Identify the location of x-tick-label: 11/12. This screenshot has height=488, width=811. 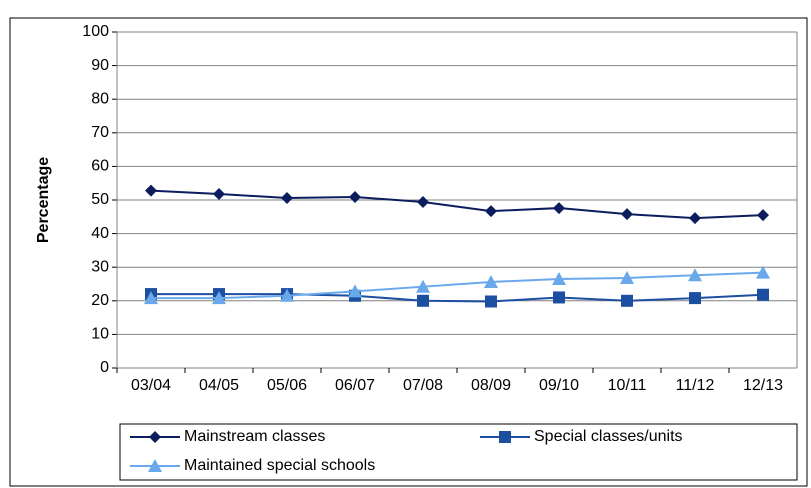
(695, 385).